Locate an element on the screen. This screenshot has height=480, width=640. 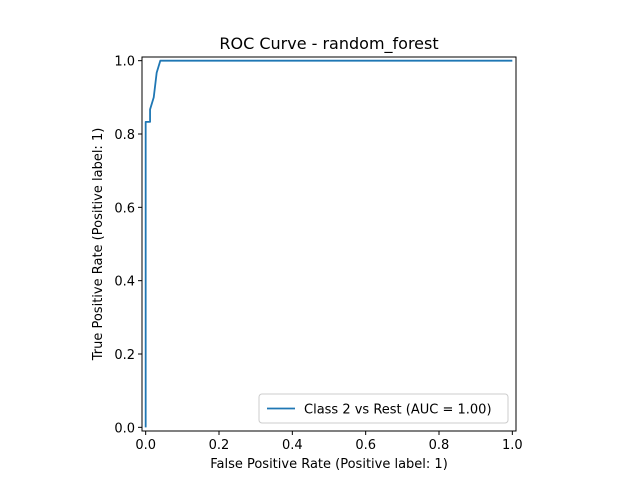
x-tick-label: 0.8 is located at coordinates (439, 445).